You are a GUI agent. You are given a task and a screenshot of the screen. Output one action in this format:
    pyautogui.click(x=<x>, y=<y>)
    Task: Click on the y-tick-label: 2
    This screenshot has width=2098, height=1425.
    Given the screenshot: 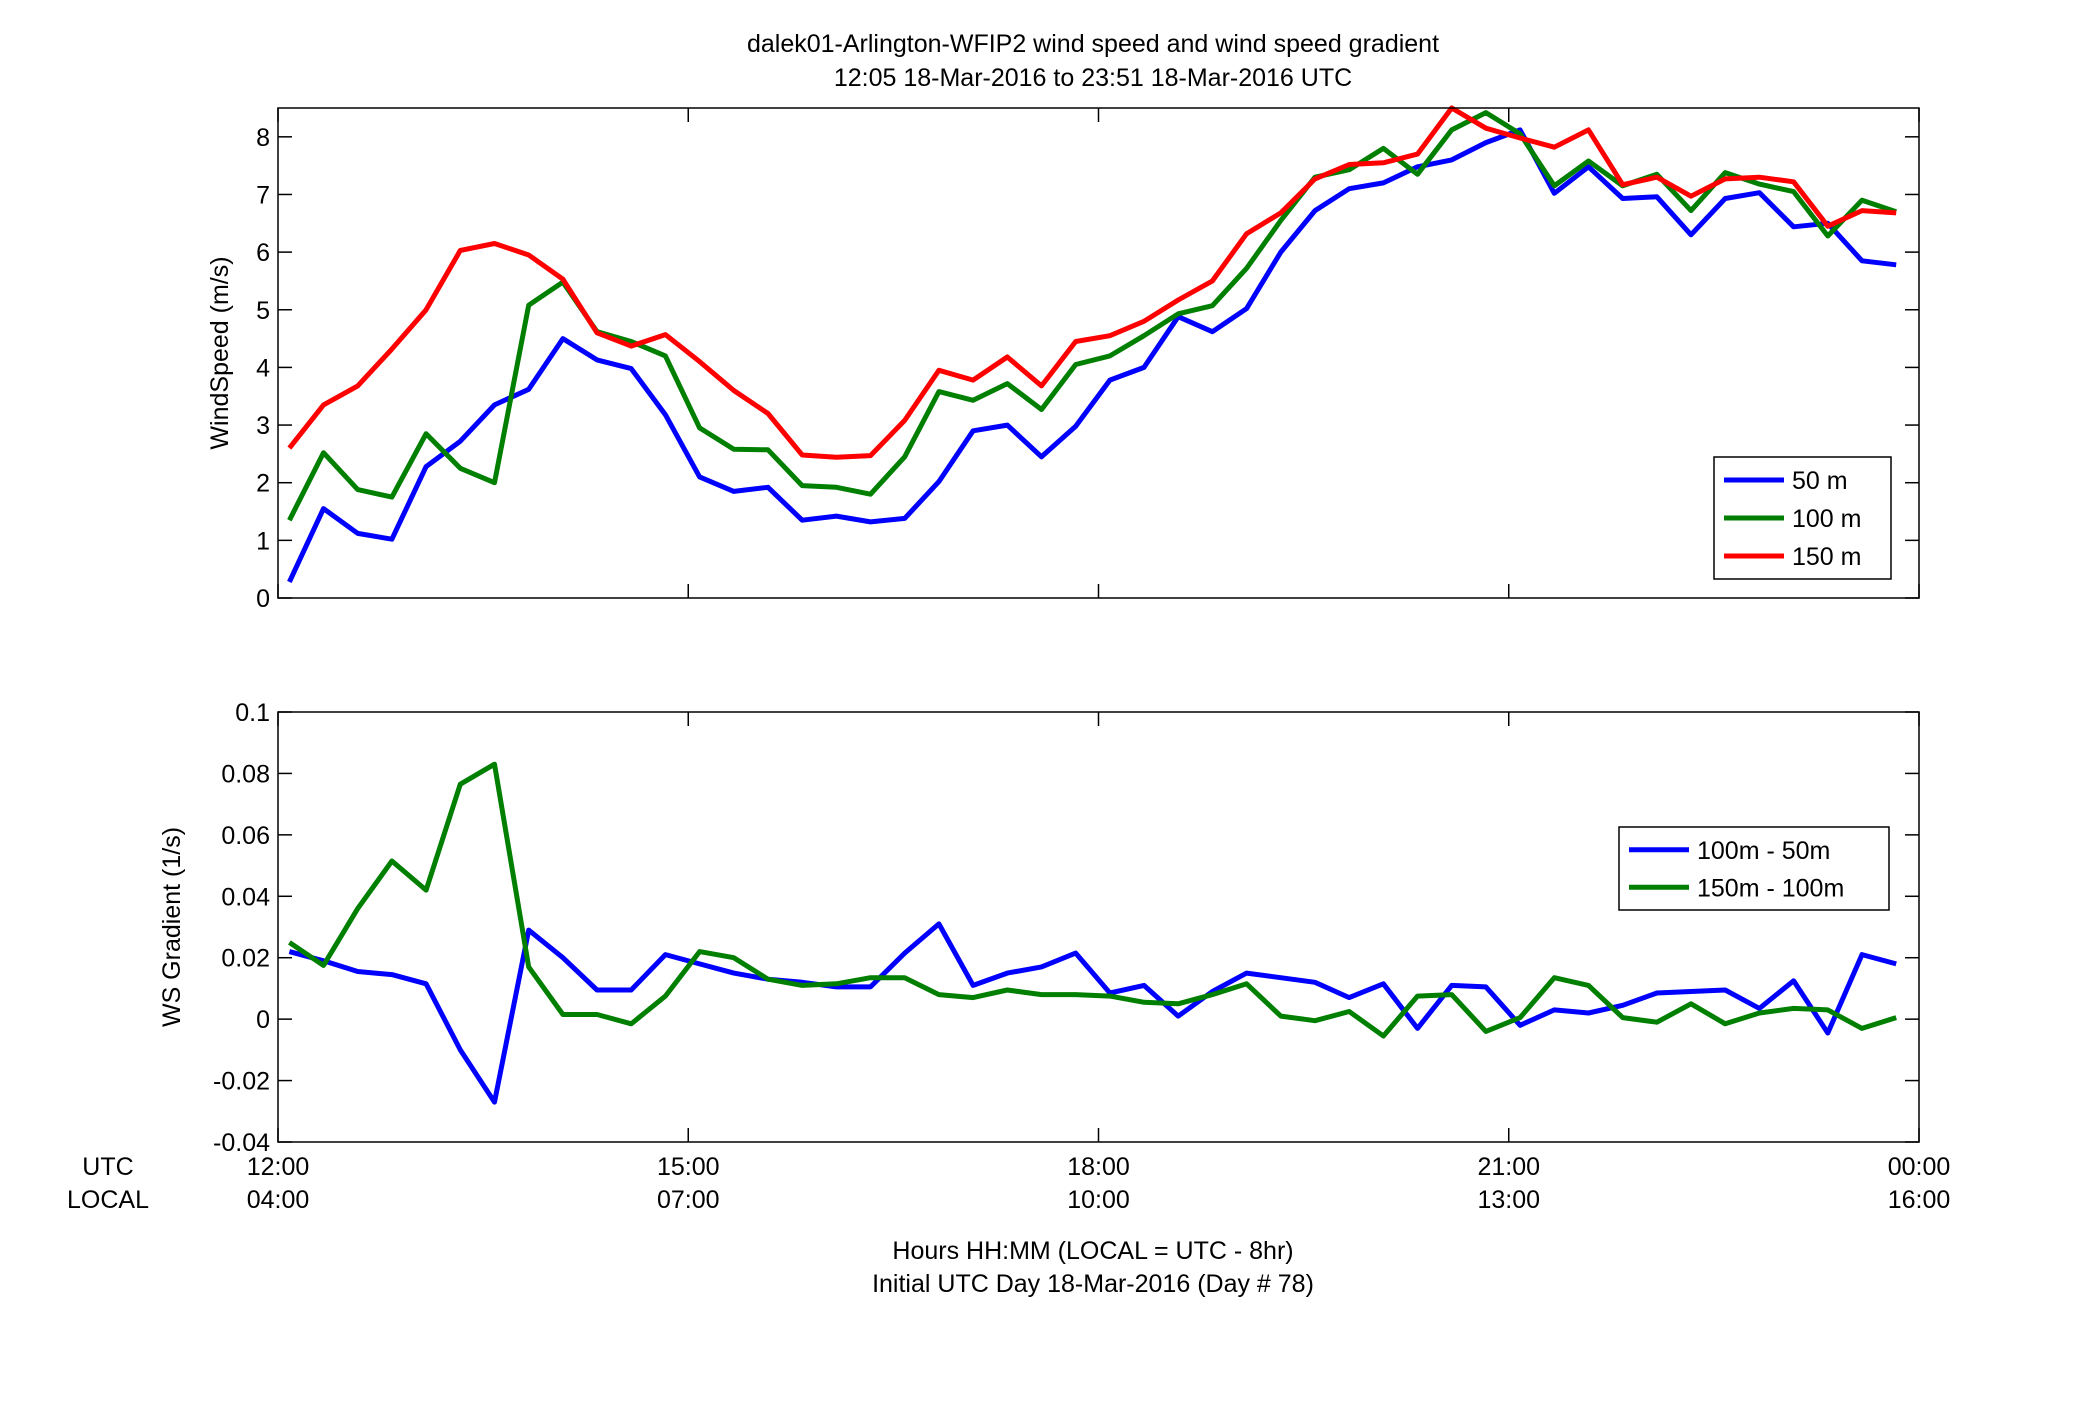 What is the action you would take?
    pyautogui.click(x=263, y=484)
    